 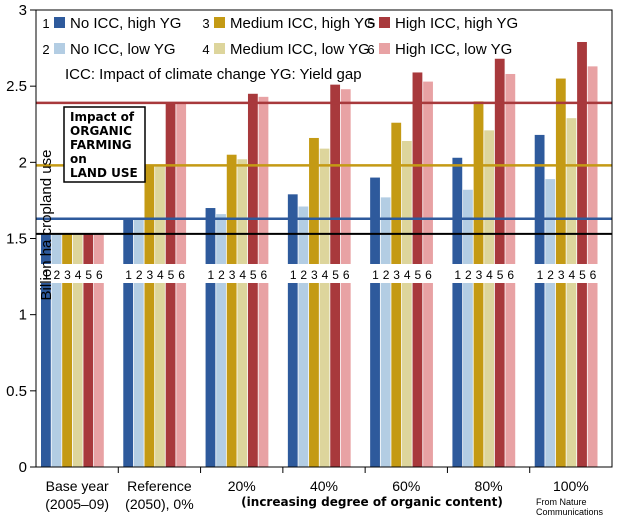 I want to click on annotation-line: on, so click(x=78, y=159).